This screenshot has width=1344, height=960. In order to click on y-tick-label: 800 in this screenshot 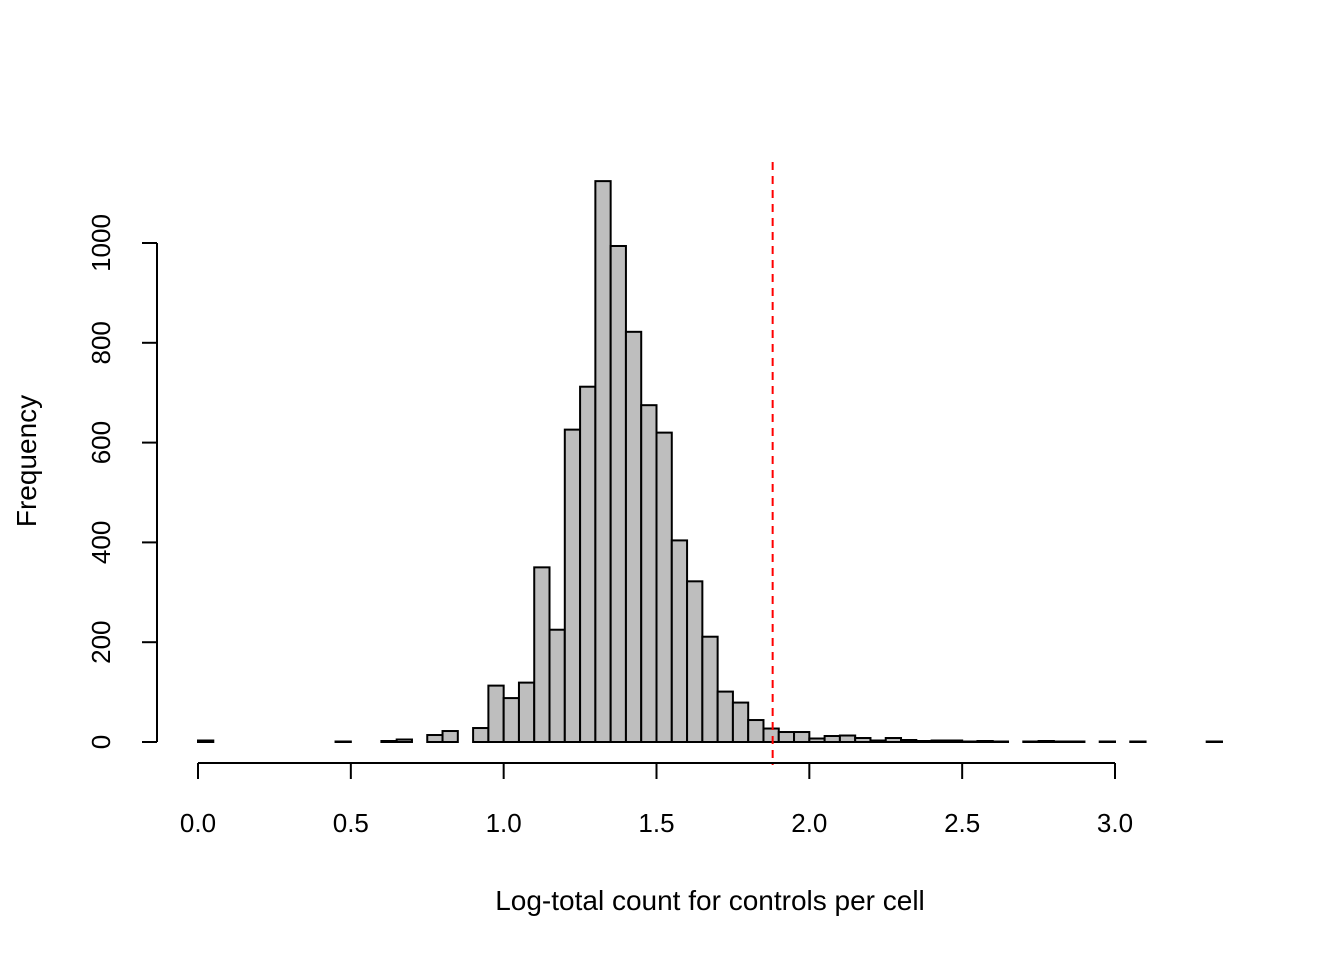, I will do `click(101, 342)`.